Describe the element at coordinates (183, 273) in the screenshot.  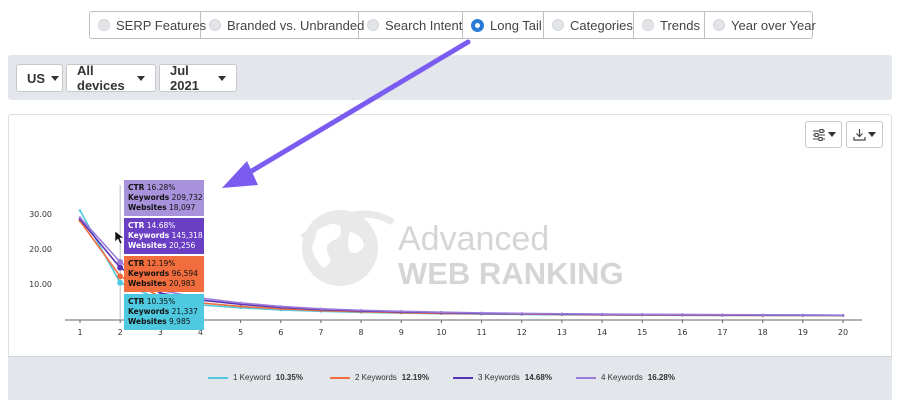
I see `tooltip-value: 96,594` at that location.